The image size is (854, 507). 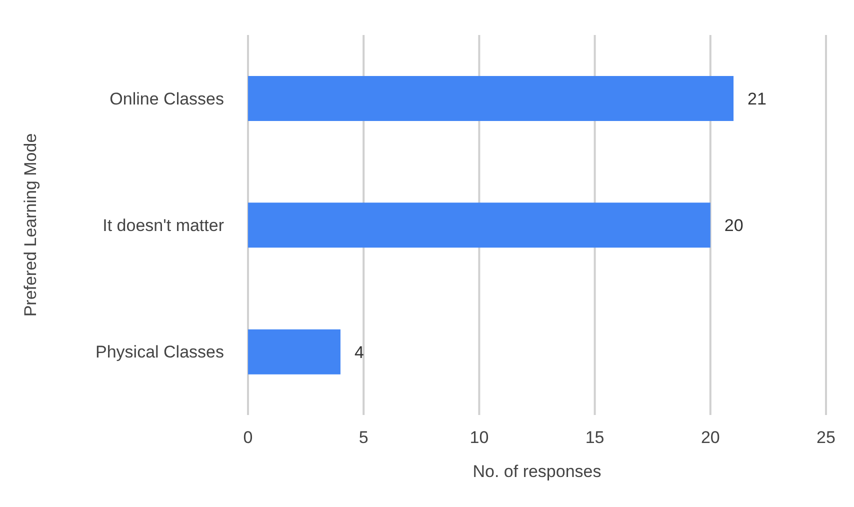 I want to click on data-label: 20, so click(x=734, y=226).